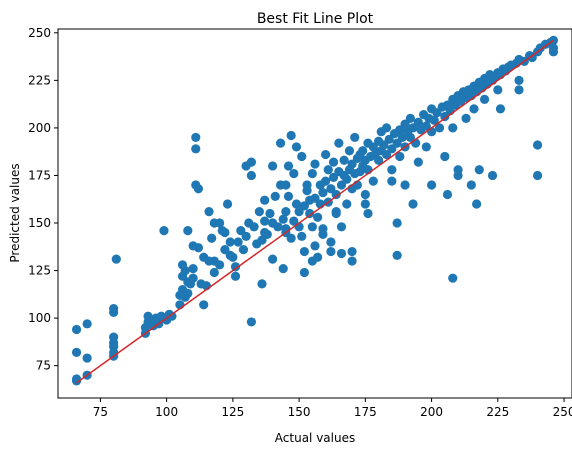 This screenshot has width=572, height=455. Describe the element at coordinates (315, 438) in the screenshot. I see `x-axis-label: Actual values` at that location.